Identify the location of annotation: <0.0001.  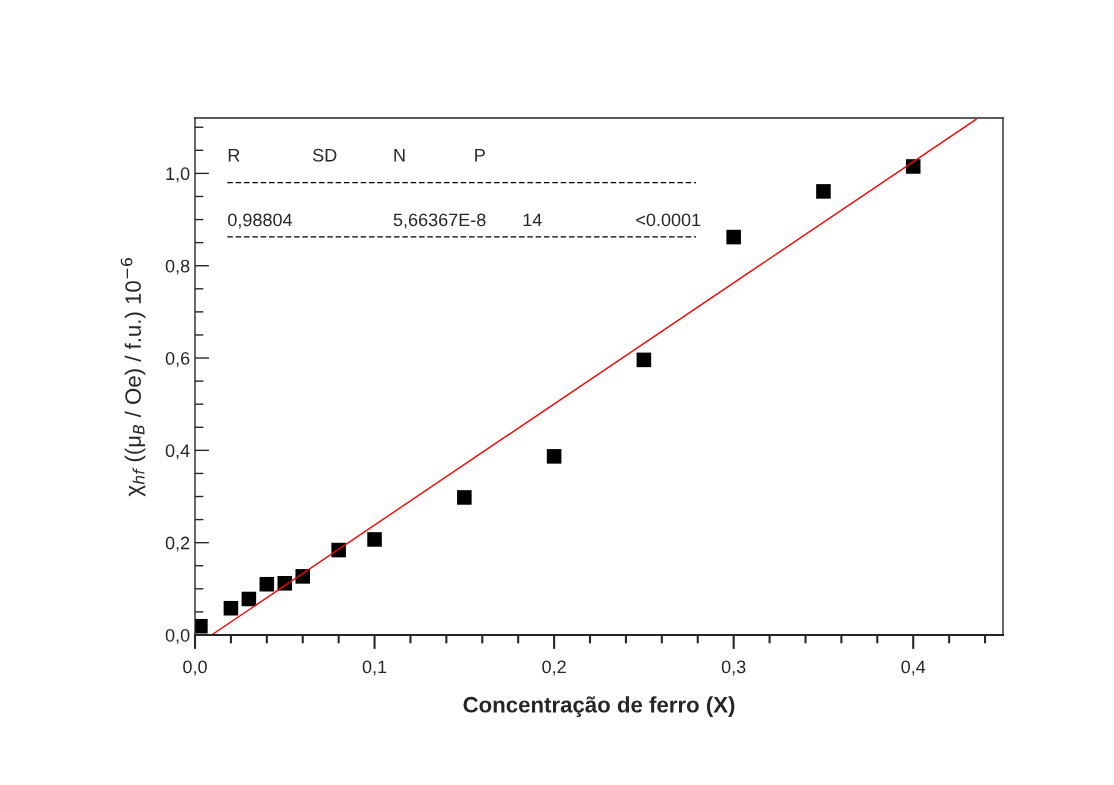
(668, 220).